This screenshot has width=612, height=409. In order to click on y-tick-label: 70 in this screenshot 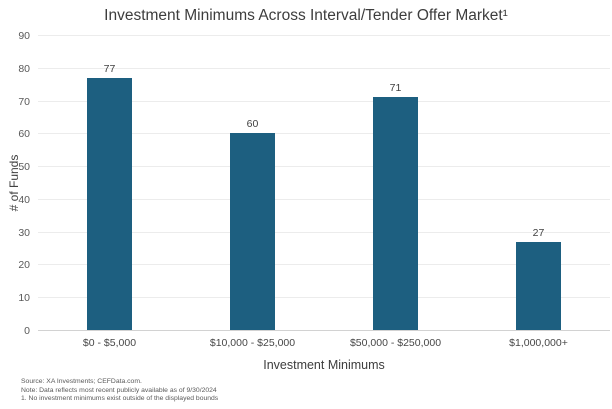, I will do `click(24, 101)`.